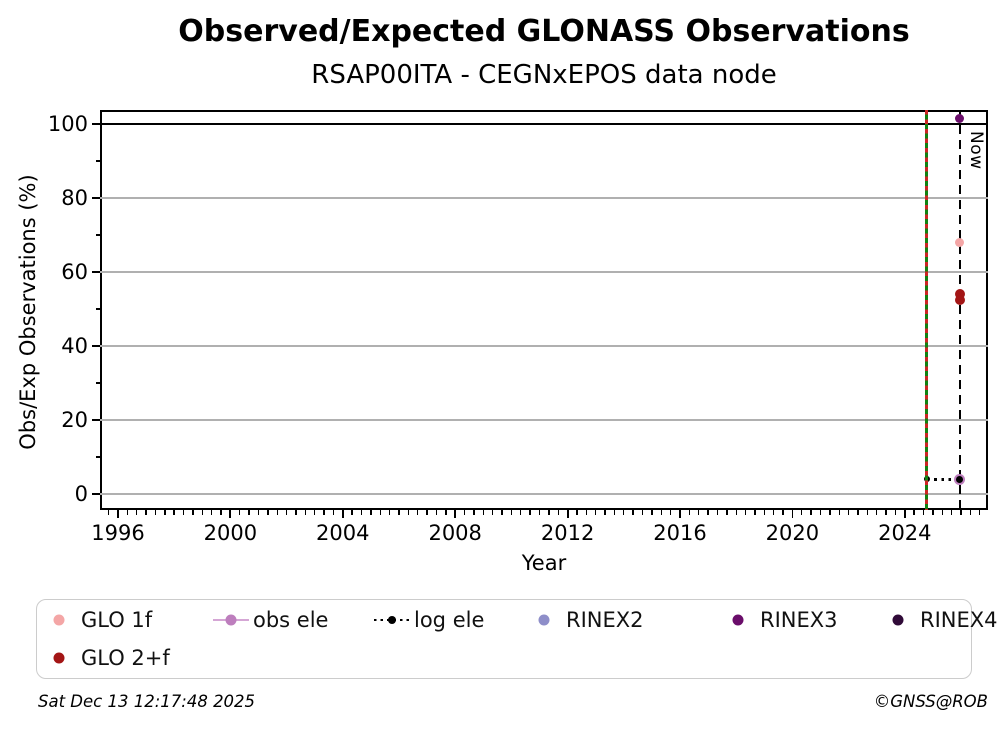 This screenshot has height=734, width=1008. Describe the element at coordinates (779, 620) in the screenshot. I see `legend-item: RINEX3` at that location.